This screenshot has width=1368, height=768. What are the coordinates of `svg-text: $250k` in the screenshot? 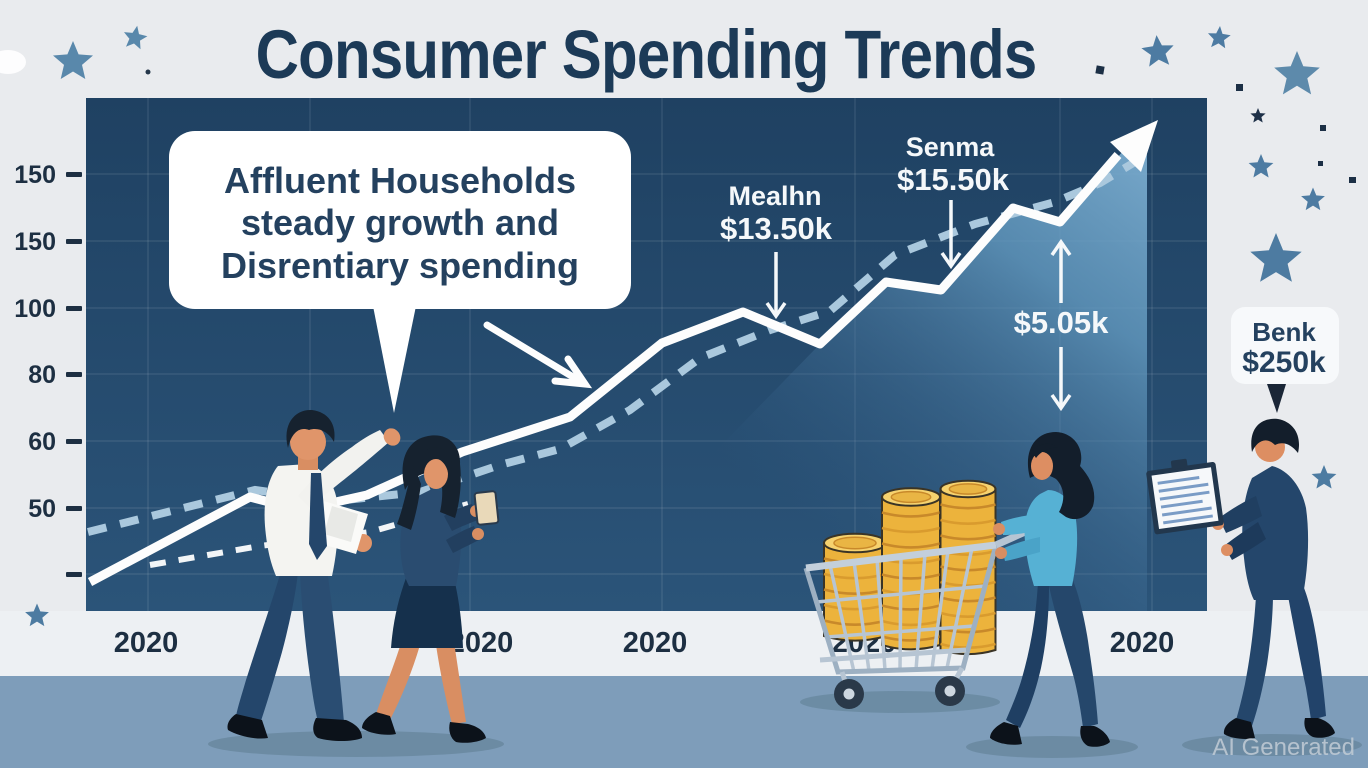 It's located at (1284, 362).